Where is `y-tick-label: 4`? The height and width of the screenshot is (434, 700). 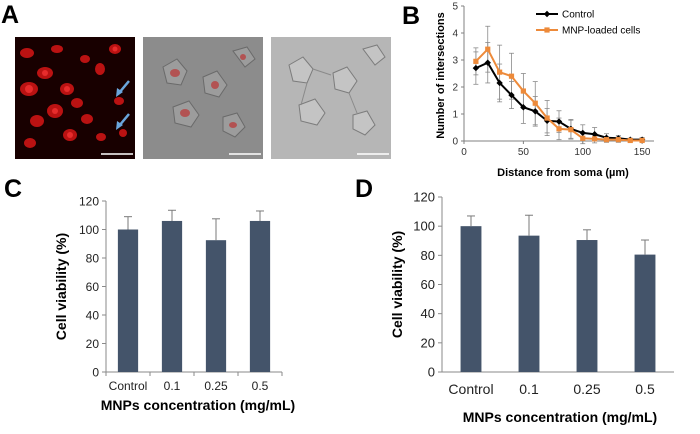
y-tick-label: 4 is located at coordinates (455, 34).